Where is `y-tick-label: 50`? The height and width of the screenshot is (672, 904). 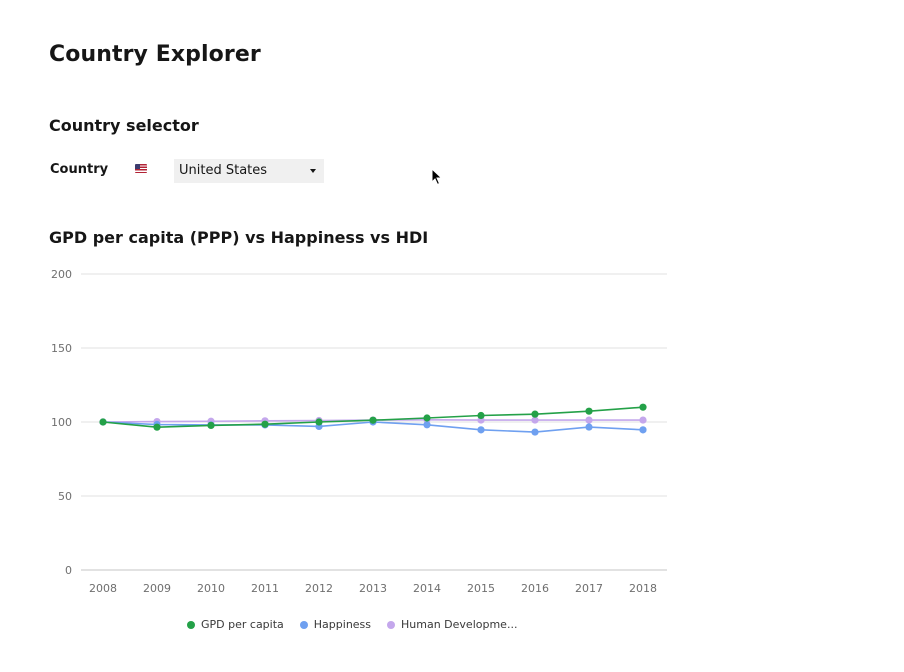 y-tick-label: 50 is located at coordinates (65, 496).